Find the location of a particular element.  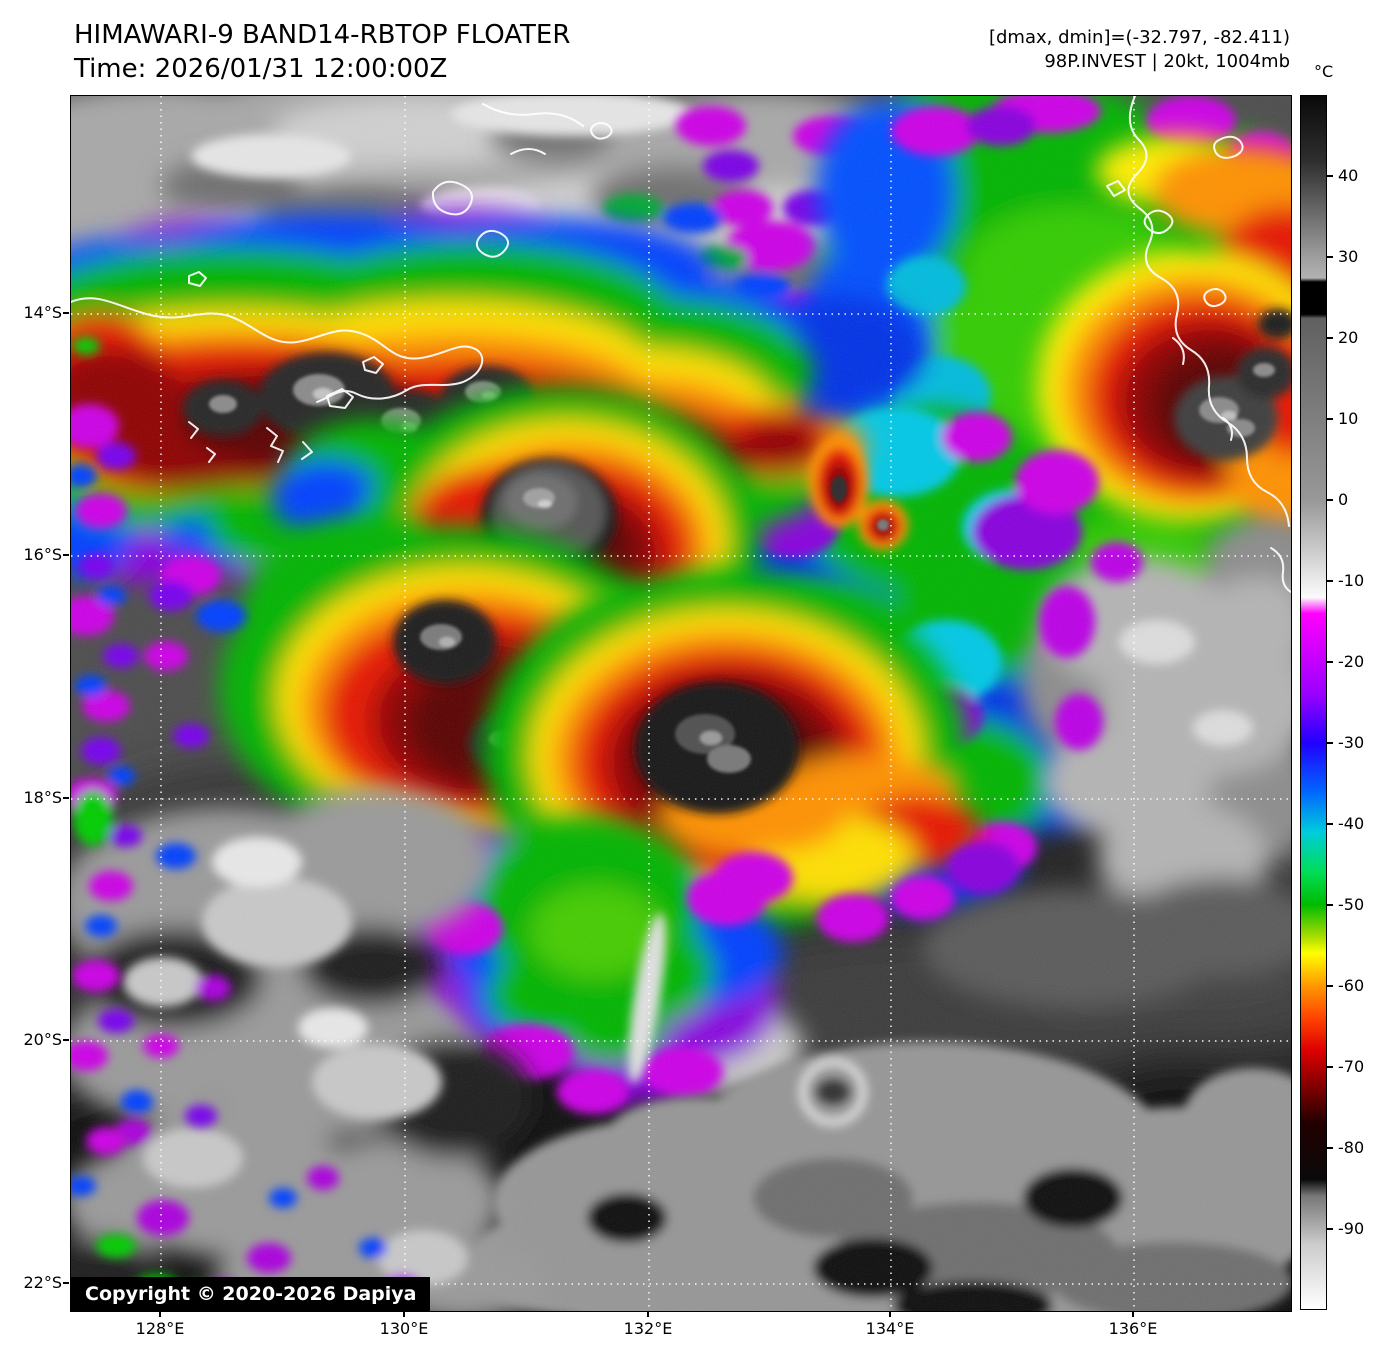

lon-label: 136°E is located at coordinates (1133, 1328).